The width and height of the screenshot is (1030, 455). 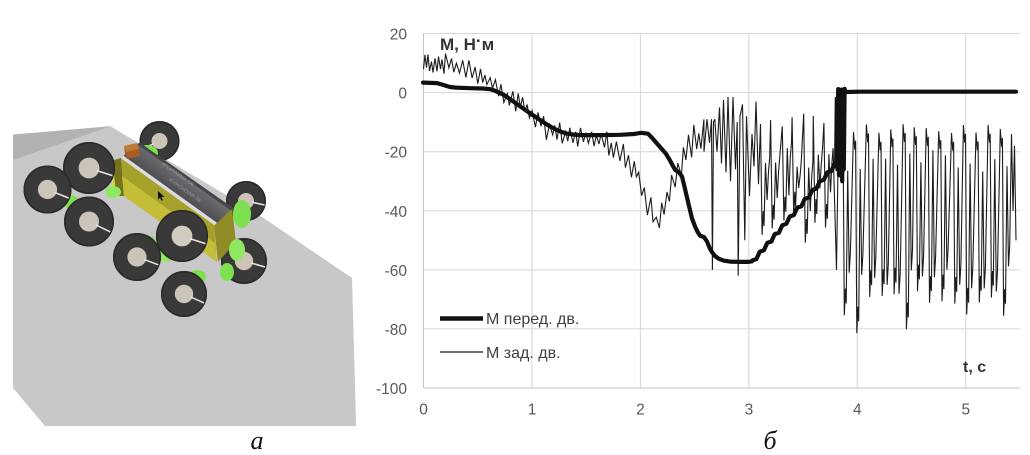 What do you see at coordinates (257, 440) in the screenshot?
I see `svg-text: а` at bounding box center [257, 440].